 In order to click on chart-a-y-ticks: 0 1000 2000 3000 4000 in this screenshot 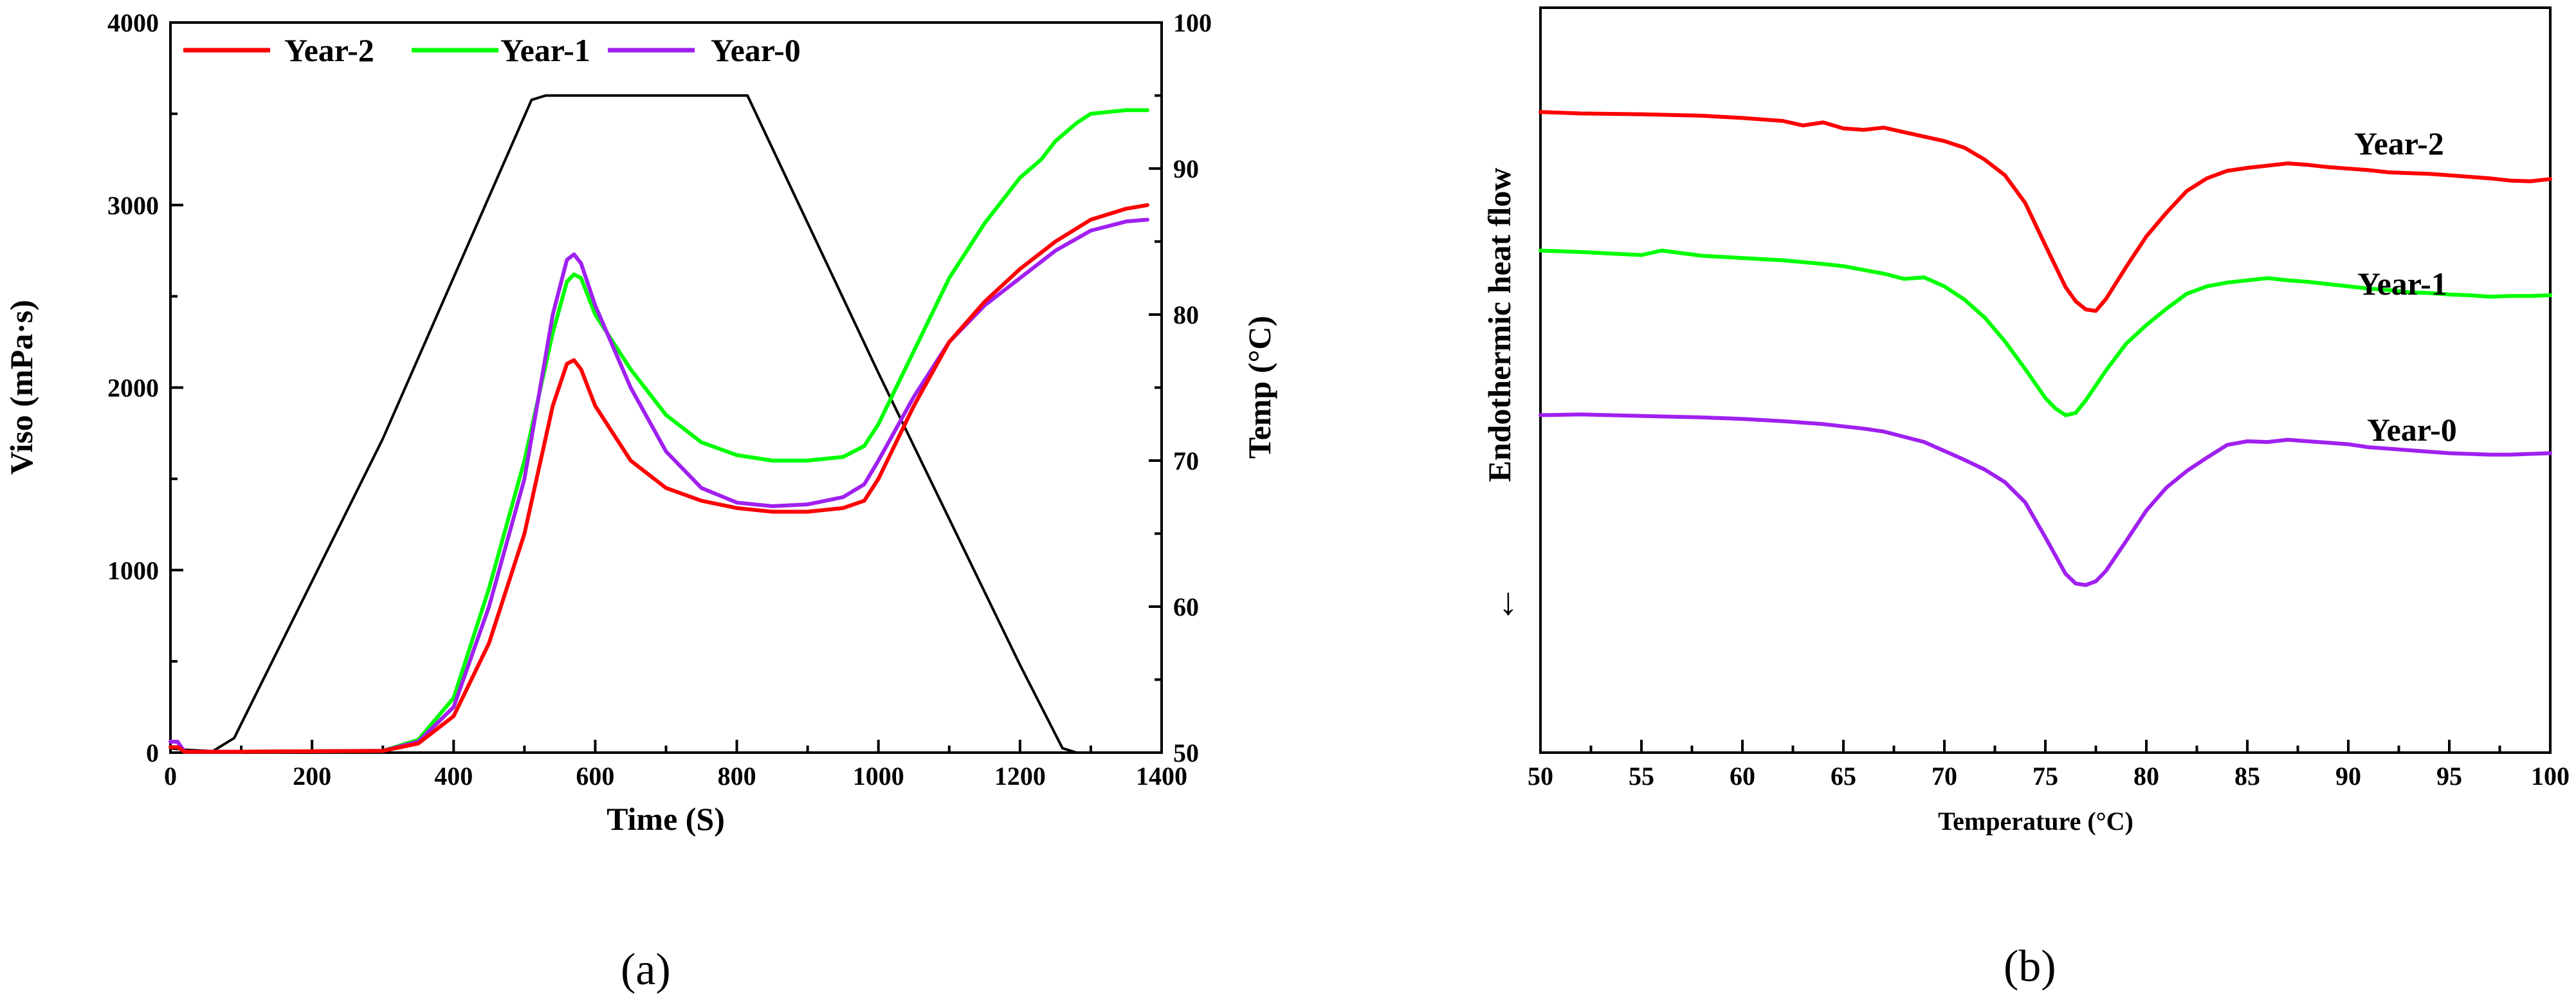, I will do `click(145, 388)`.